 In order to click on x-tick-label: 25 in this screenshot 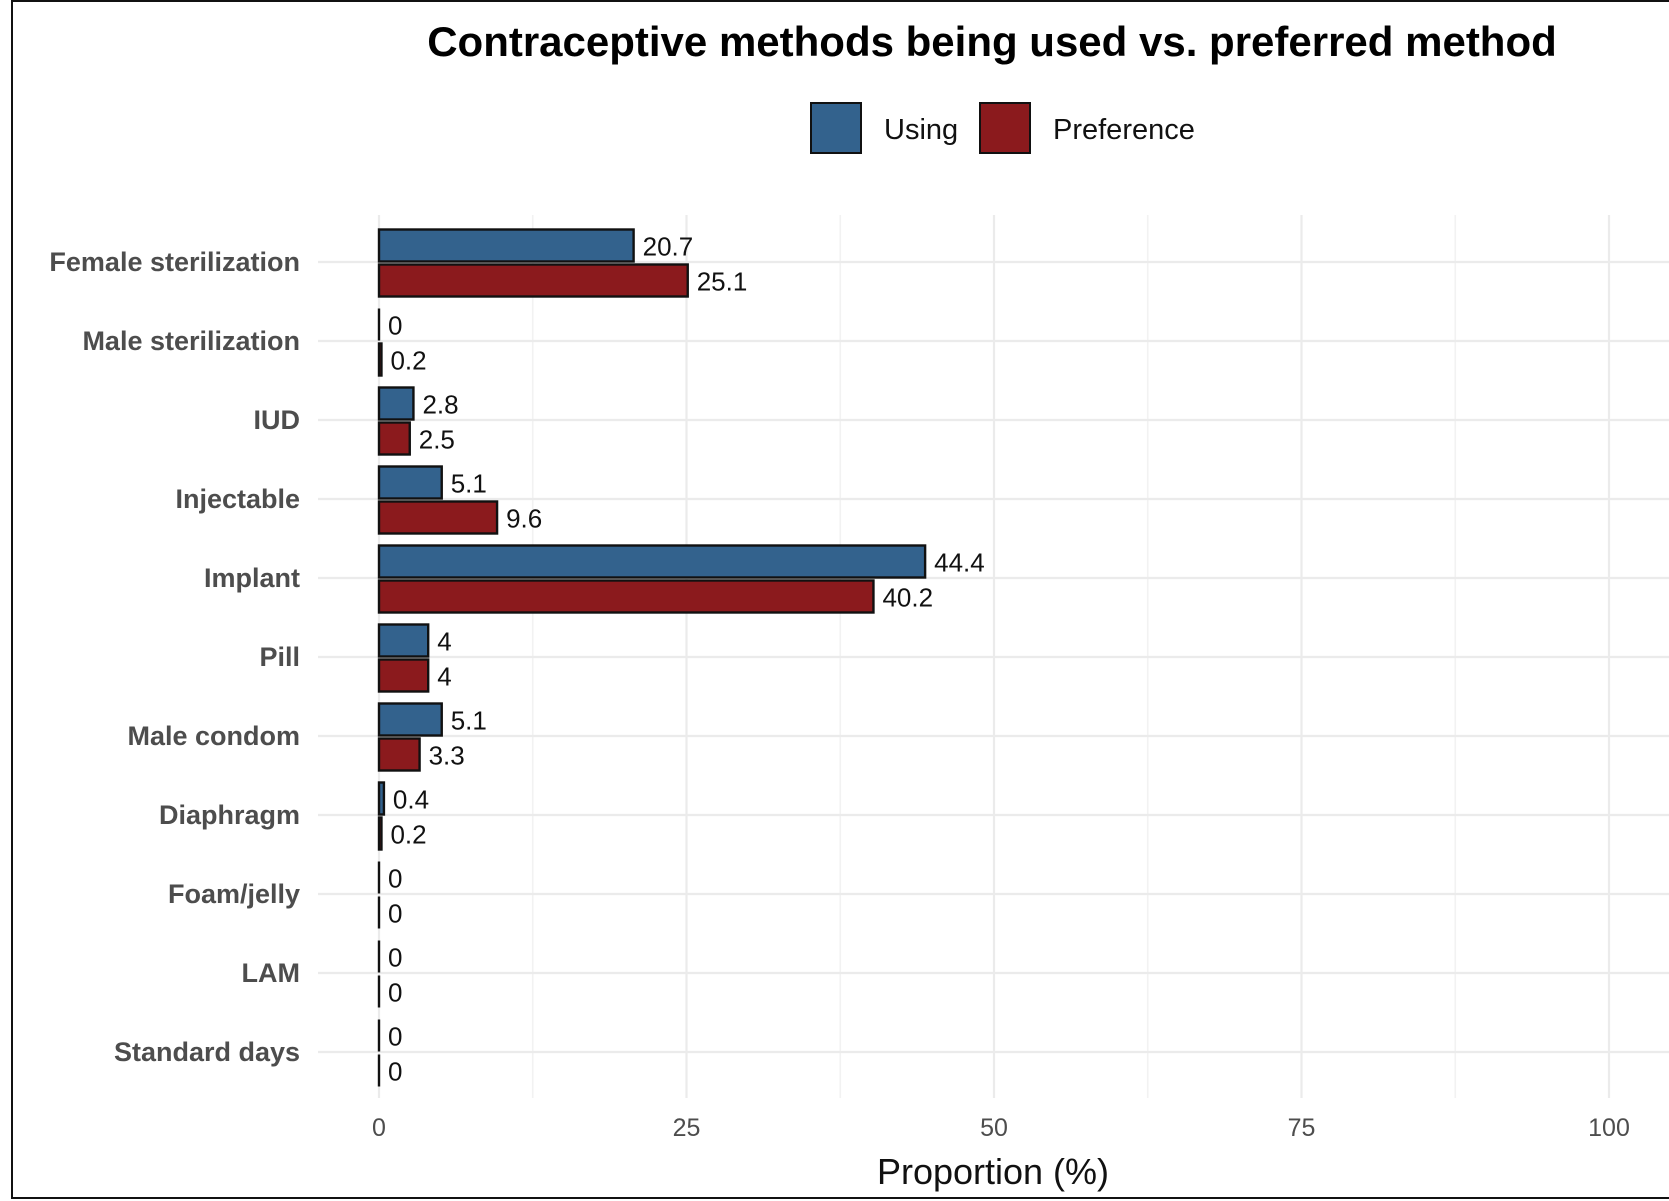, I will do `click(687, 1128)`.